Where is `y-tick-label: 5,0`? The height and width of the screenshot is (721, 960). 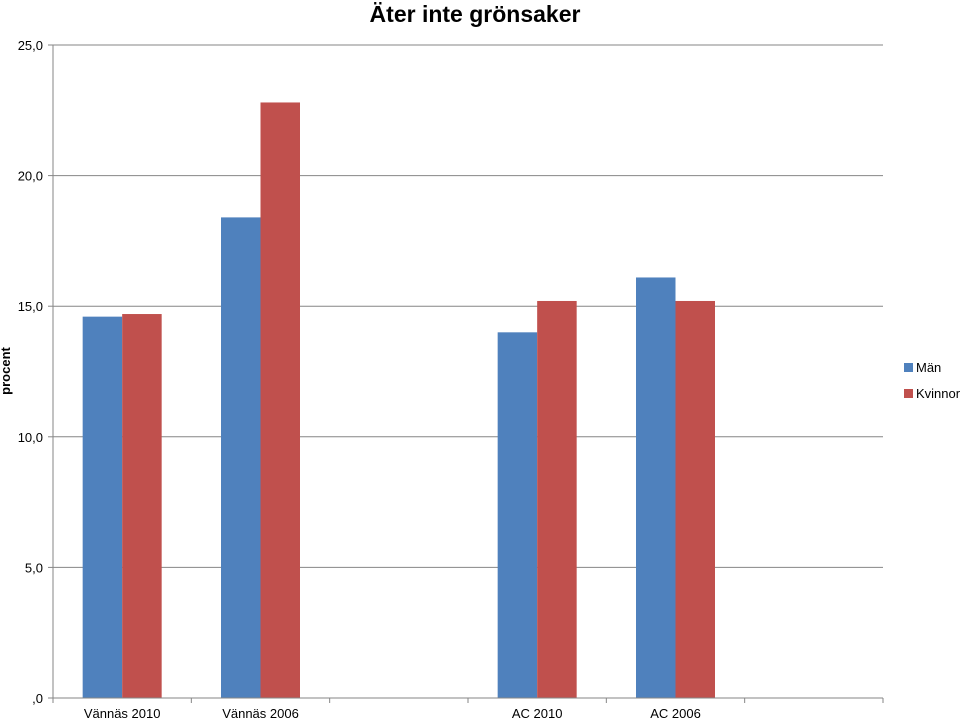
y-tick-label: 5,0 is located at coordinates (34, 567).